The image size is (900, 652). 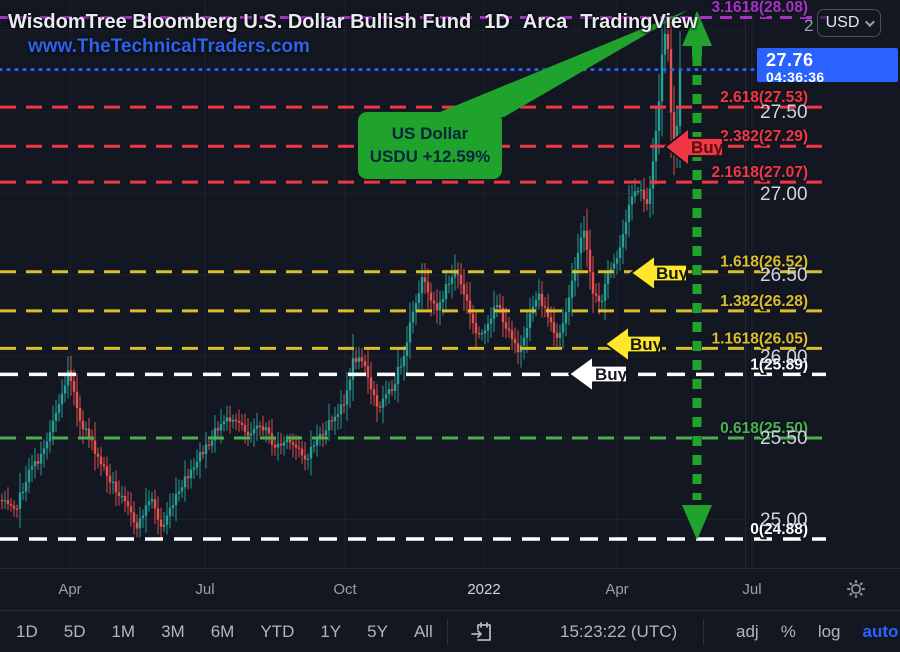 I want to click on callout-title: US Dollar, so click(x=430, y=133).